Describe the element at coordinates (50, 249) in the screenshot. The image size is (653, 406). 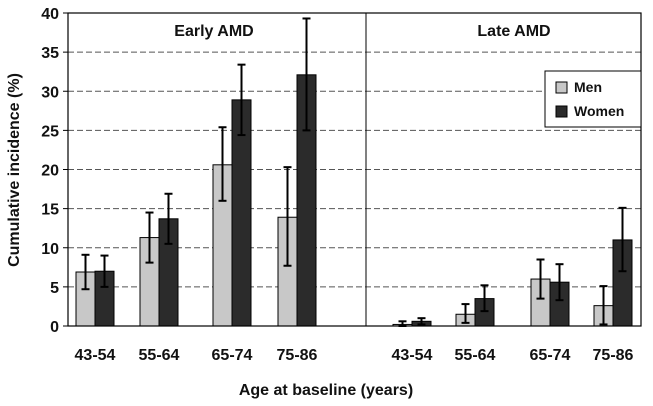
I see `y-tick-label: 10` at that location.